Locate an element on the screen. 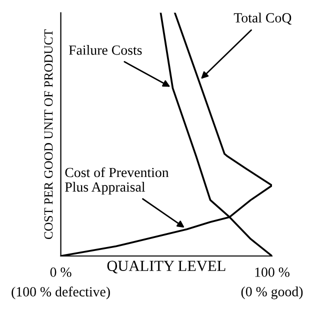 The width and height of the screenshot is (320, 320). text: (100 % defective) is located at coordinates (61, 293).